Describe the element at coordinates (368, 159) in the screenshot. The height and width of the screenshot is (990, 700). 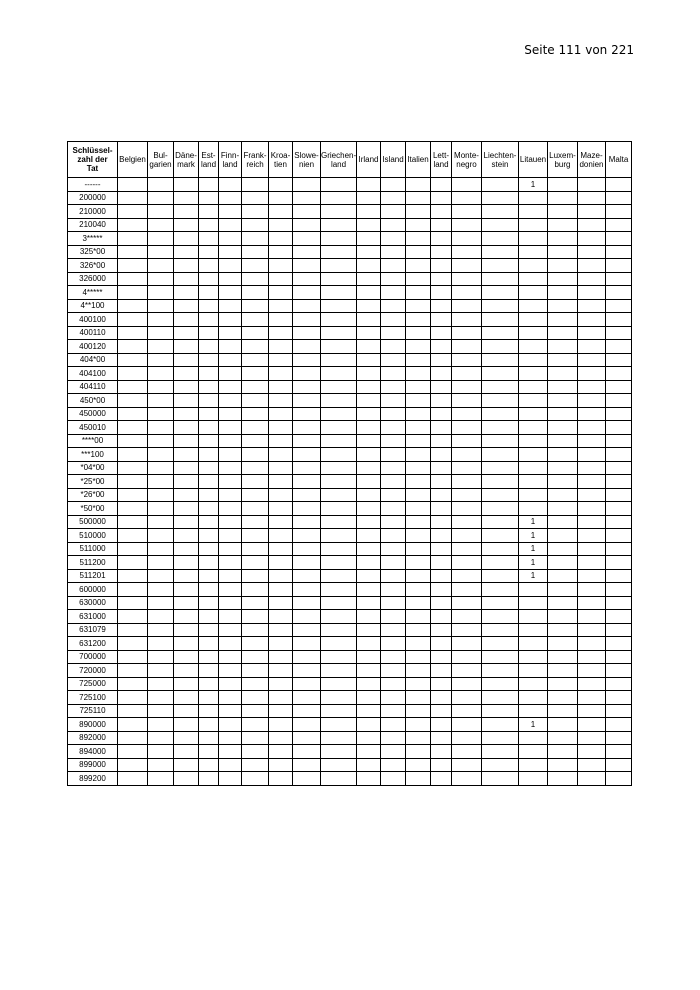
I see `column-header-irland: Irland` at that location.